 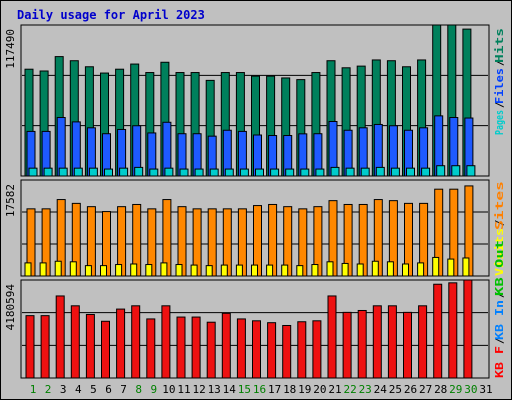 What do you see at coordinates (48, 389) in the screenshot?
I see `x-tick-label-2: 2` at bounding box center [48, 389].